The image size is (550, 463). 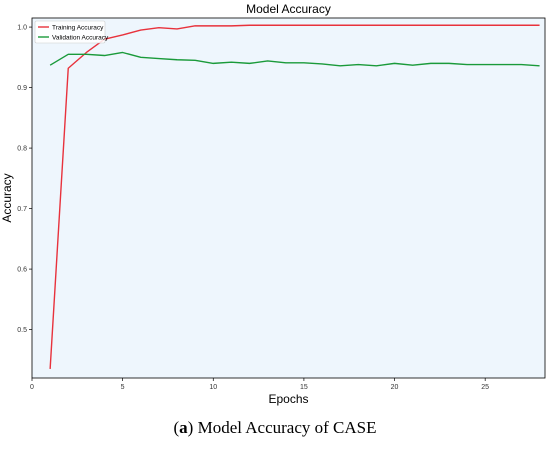 I want to click on x-tick-label: 20, so click(x=395, y=387).